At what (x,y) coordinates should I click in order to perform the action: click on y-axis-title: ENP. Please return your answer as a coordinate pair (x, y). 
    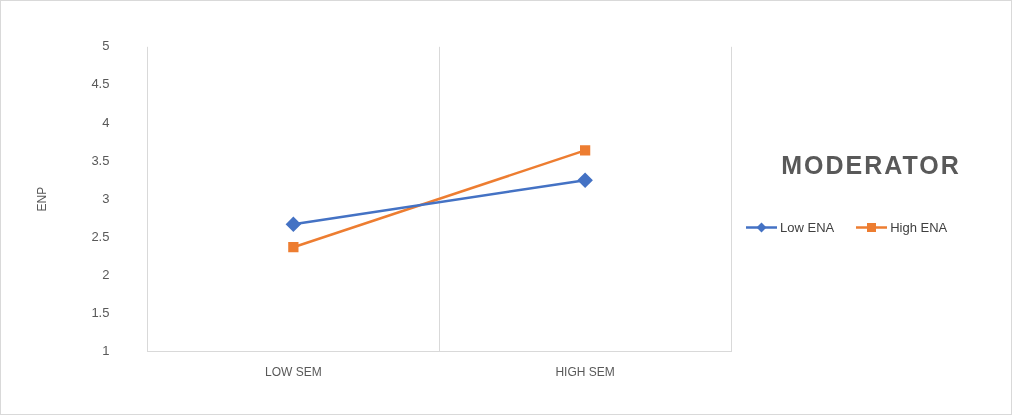
    Looking at the image, I should click on (41, 199).